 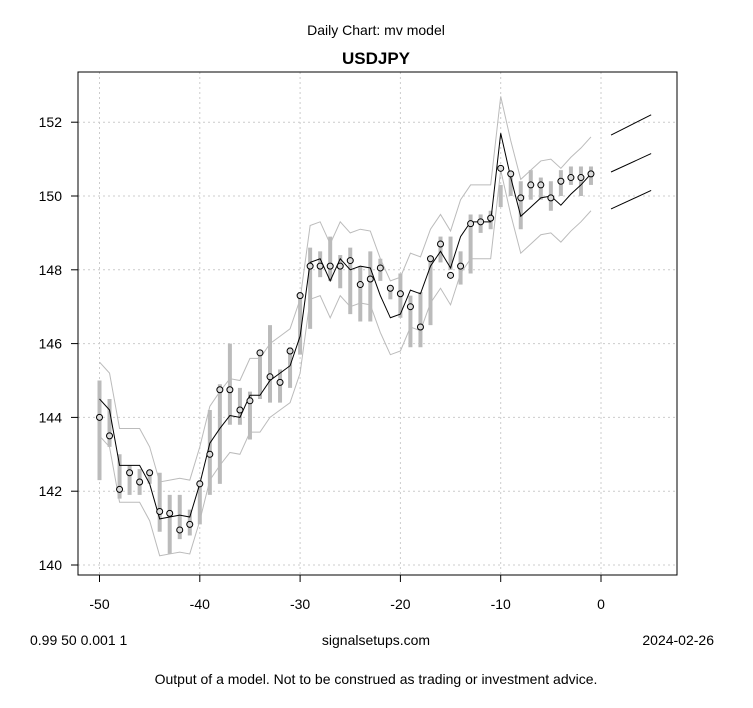 I want to click on y-tick-label: 150, so click(x=51, y=196).